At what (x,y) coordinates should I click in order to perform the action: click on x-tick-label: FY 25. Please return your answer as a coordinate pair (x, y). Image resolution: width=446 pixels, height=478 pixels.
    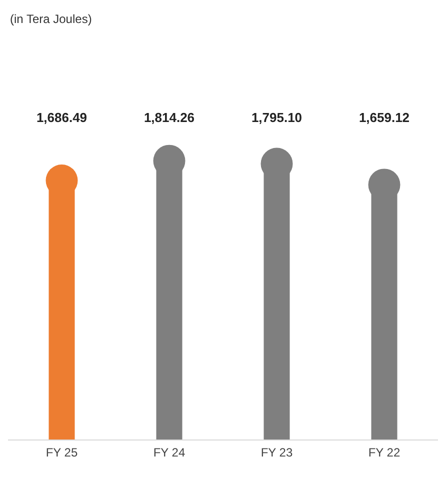
    Looking at the image, I should click on (62, 453).